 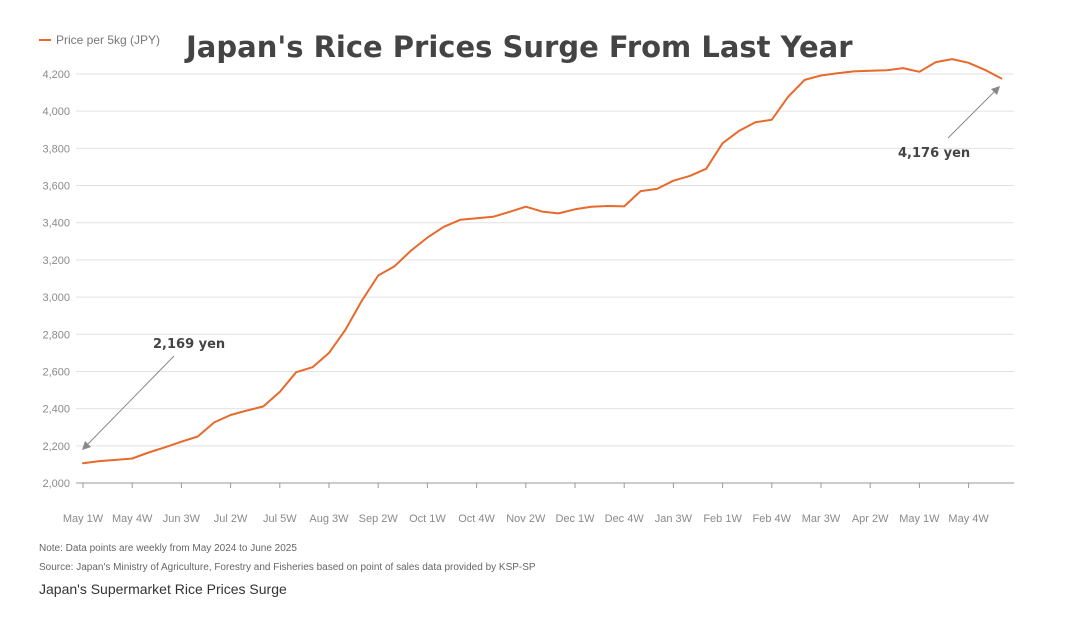 I want to click on y-tick-label: 3,400, so click(x=56, y=224).